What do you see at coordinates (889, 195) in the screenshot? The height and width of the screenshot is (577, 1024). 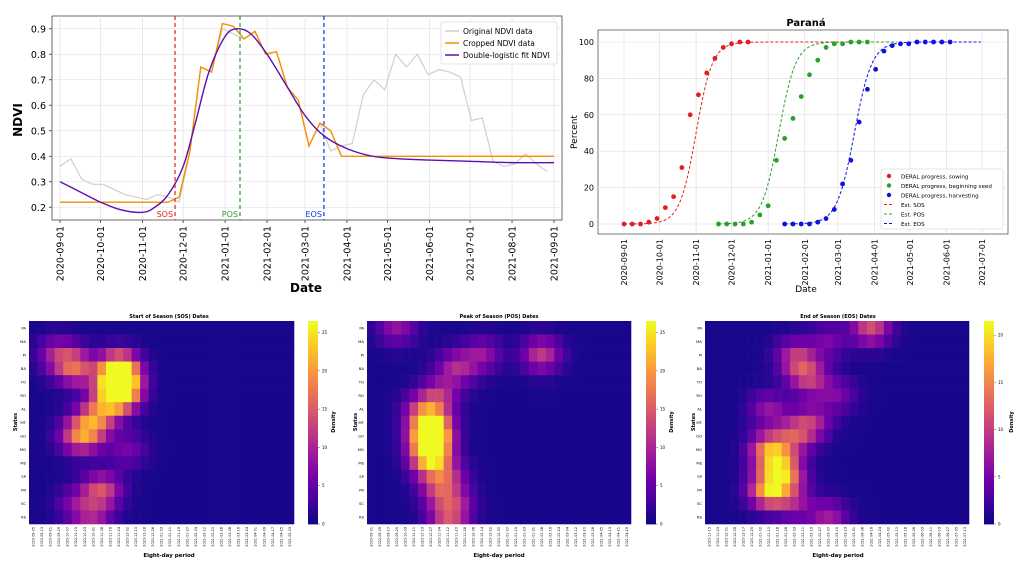 I see `parana-legend-marker` at bounding box center [889, 195].